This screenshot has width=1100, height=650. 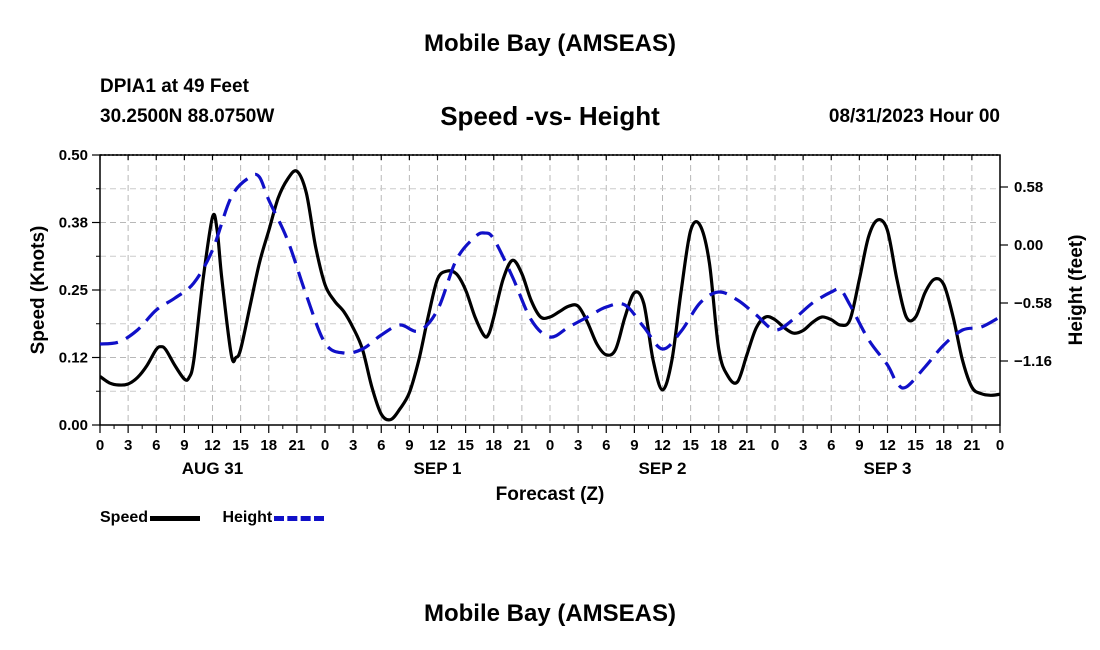 I want to click on day-label: AUG 31, so click(x=212, y=468).